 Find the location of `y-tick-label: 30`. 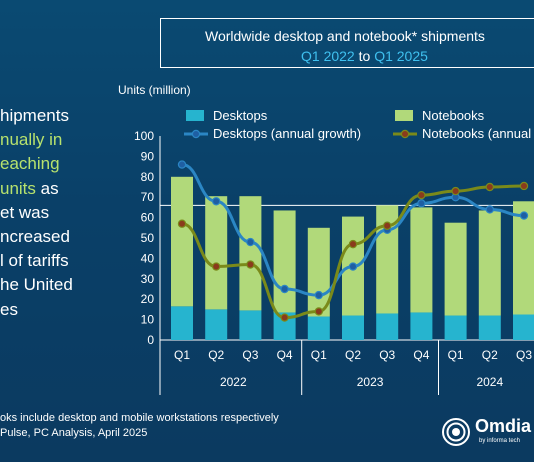

y-tick-label: 30 is located at coordinates (148, 279).